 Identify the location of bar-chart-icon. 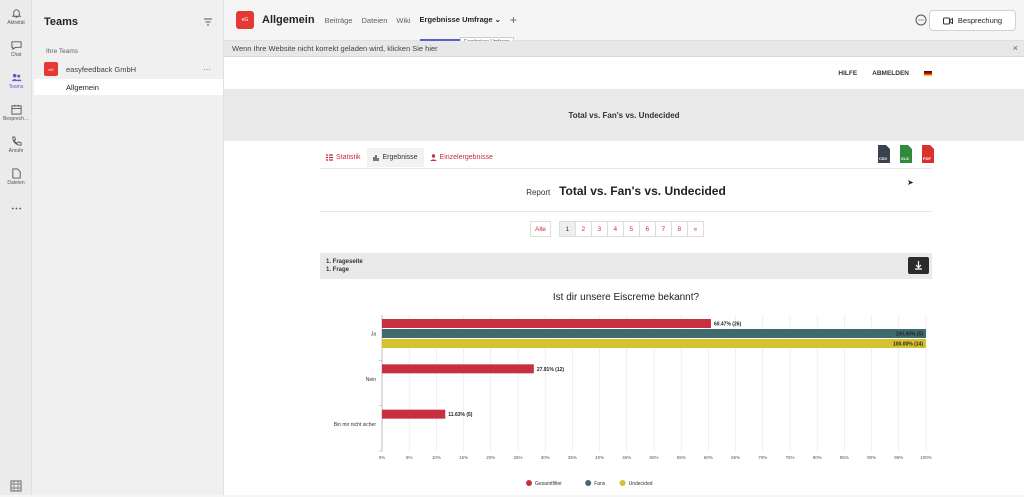
(376, 157).